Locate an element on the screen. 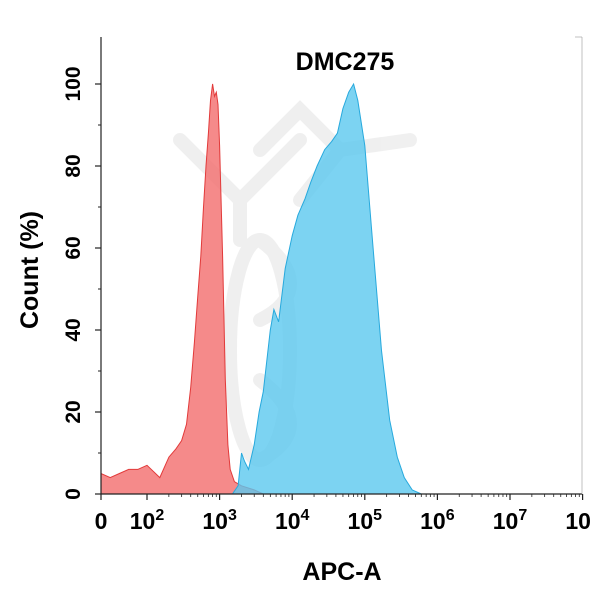 The image size is (591, 593). y-tick-label: 80 is located at coordinates (73, 165).